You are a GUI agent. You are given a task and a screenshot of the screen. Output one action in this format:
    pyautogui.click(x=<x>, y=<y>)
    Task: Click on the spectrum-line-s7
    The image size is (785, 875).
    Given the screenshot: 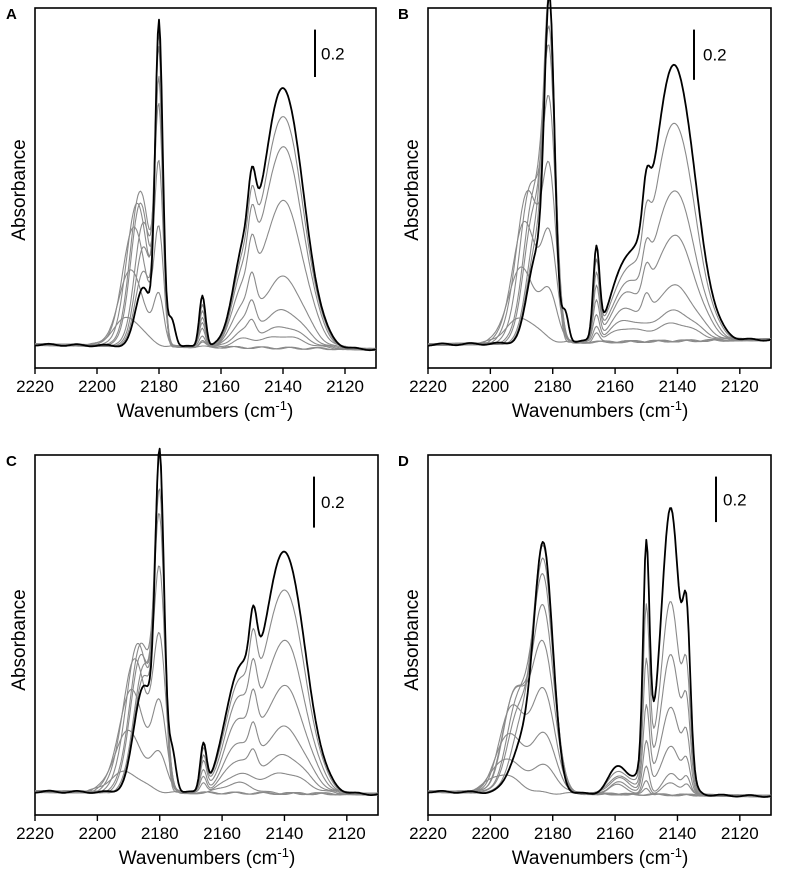 What is the action you would take?
    pyautogui.click(x=206, y=742)
    